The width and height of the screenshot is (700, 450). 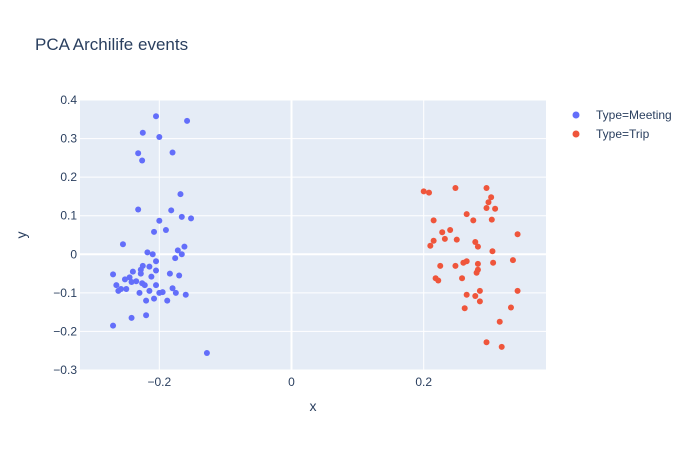 I want to click on legend-item-label: Type=Meeting, so click(x=634, y=115).